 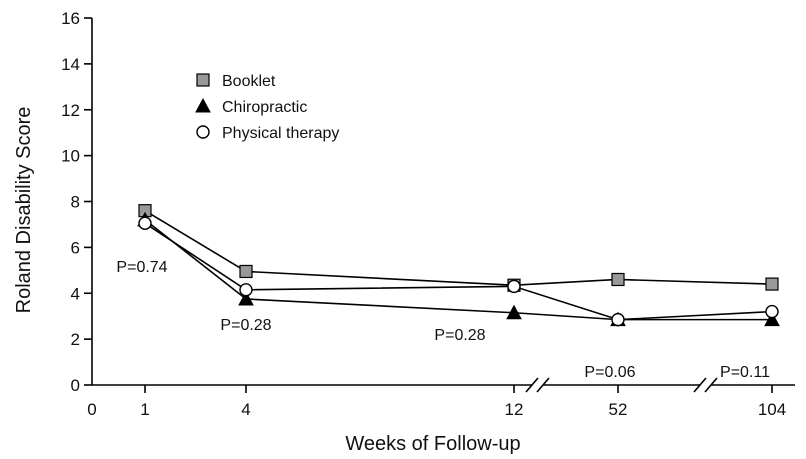 What do you see at coordinates (75, 339) in the screenshot?
I see `y-tick-label: 2` at bounding box center [75, 339].